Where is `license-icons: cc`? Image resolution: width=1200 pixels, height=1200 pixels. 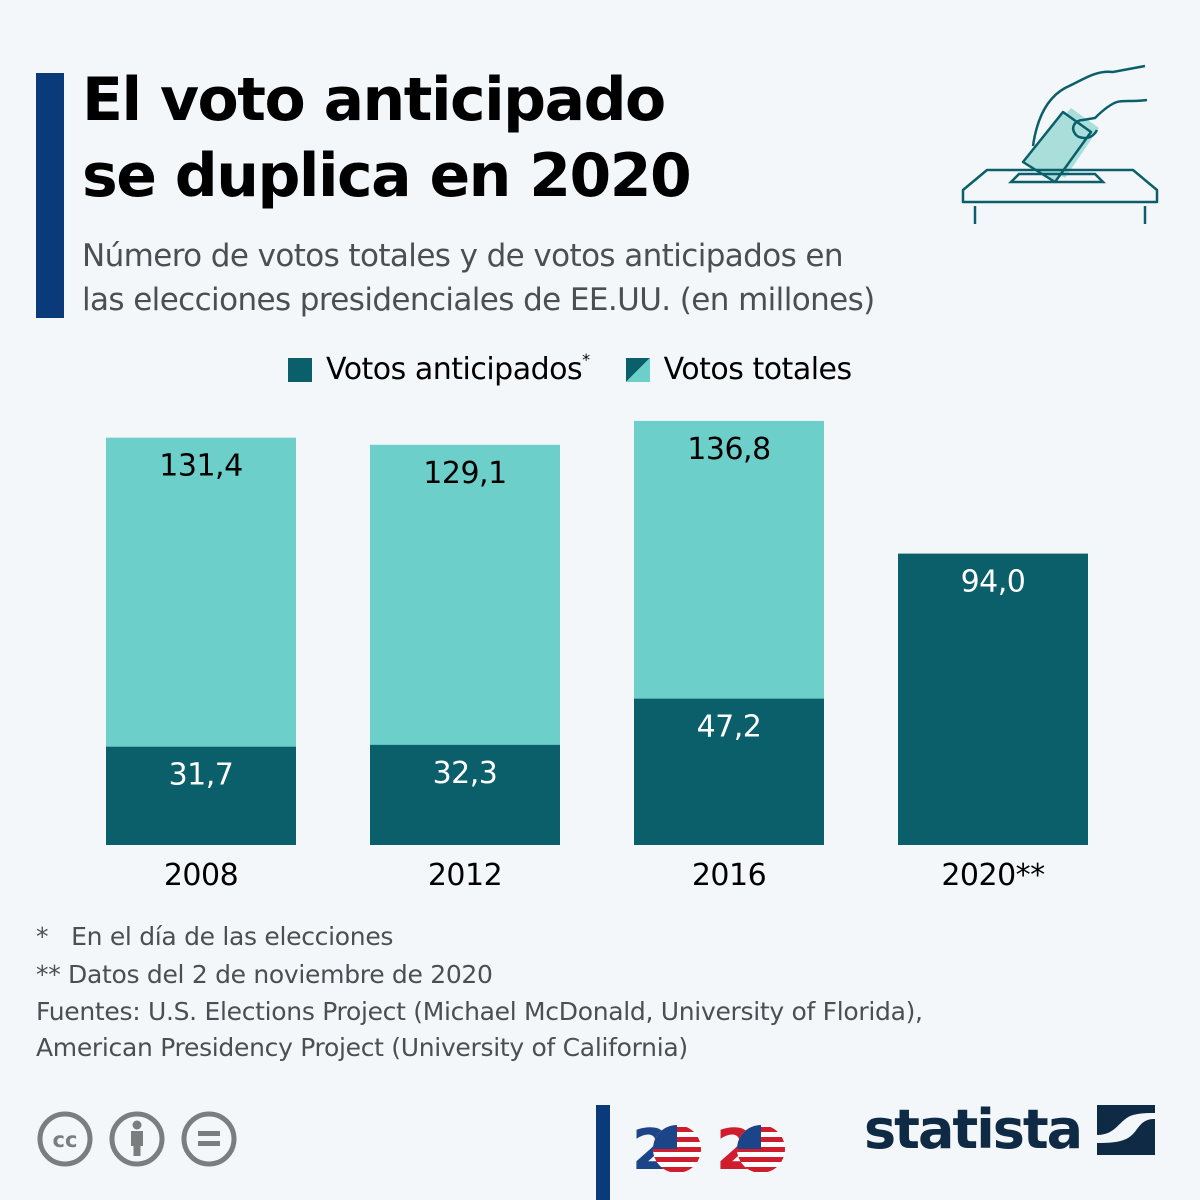 license-icons: cc is located at coordinates (137, 1139).